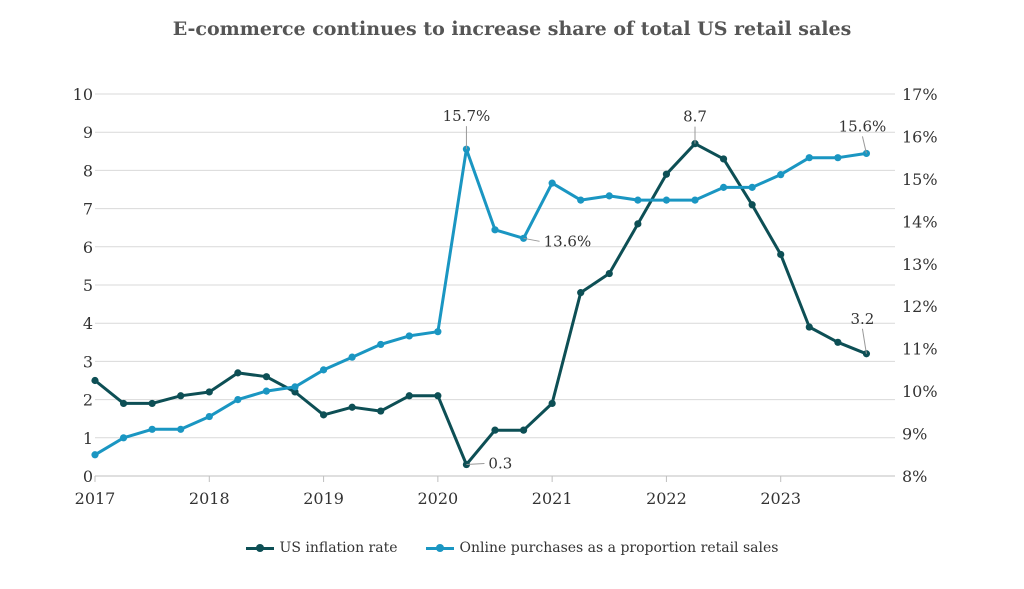  I want to click on y-left-tick-label: 1, so click(88, 438).